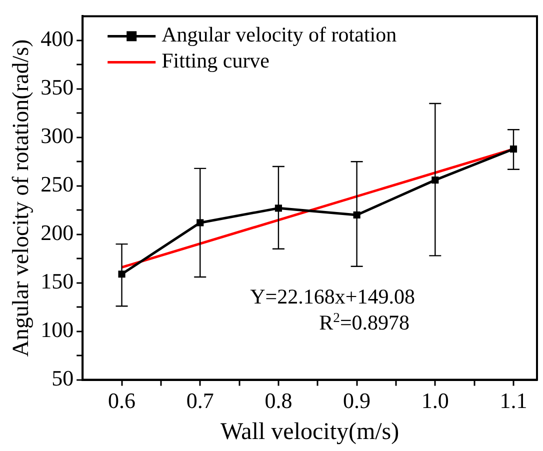 This screenshot has width=543, height=451. I want to click on y-tick-label: 200, so click(57, 233).